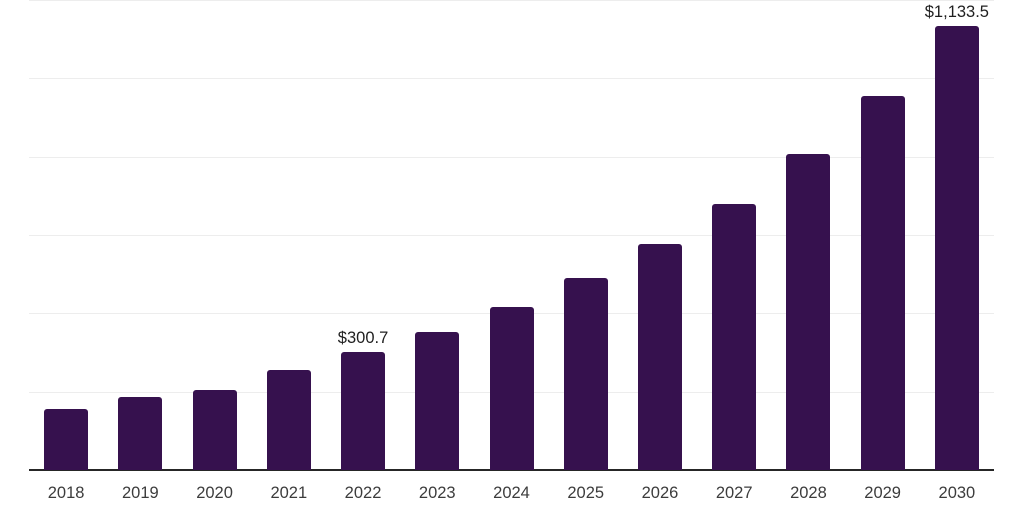 This screenshot has height=512, width=1024. I want to click on x-tick-label-2023: 2023, so click(437, 493).